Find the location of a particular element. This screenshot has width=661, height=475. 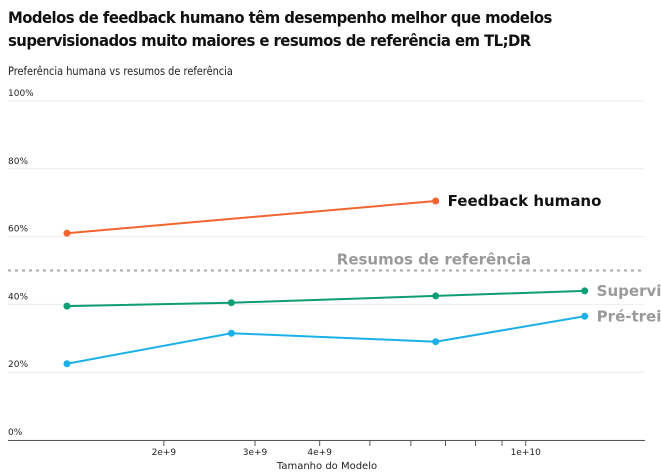

y-tick-label: 20% is located at coordinates (18, 365).